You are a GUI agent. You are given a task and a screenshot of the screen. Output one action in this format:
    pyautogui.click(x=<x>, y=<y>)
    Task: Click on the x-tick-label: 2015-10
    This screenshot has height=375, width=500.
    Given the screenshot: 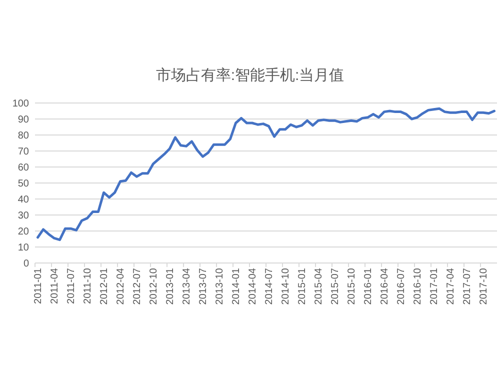 What is the action you would take?
    pyautogui.click(x=352, y=286)
    